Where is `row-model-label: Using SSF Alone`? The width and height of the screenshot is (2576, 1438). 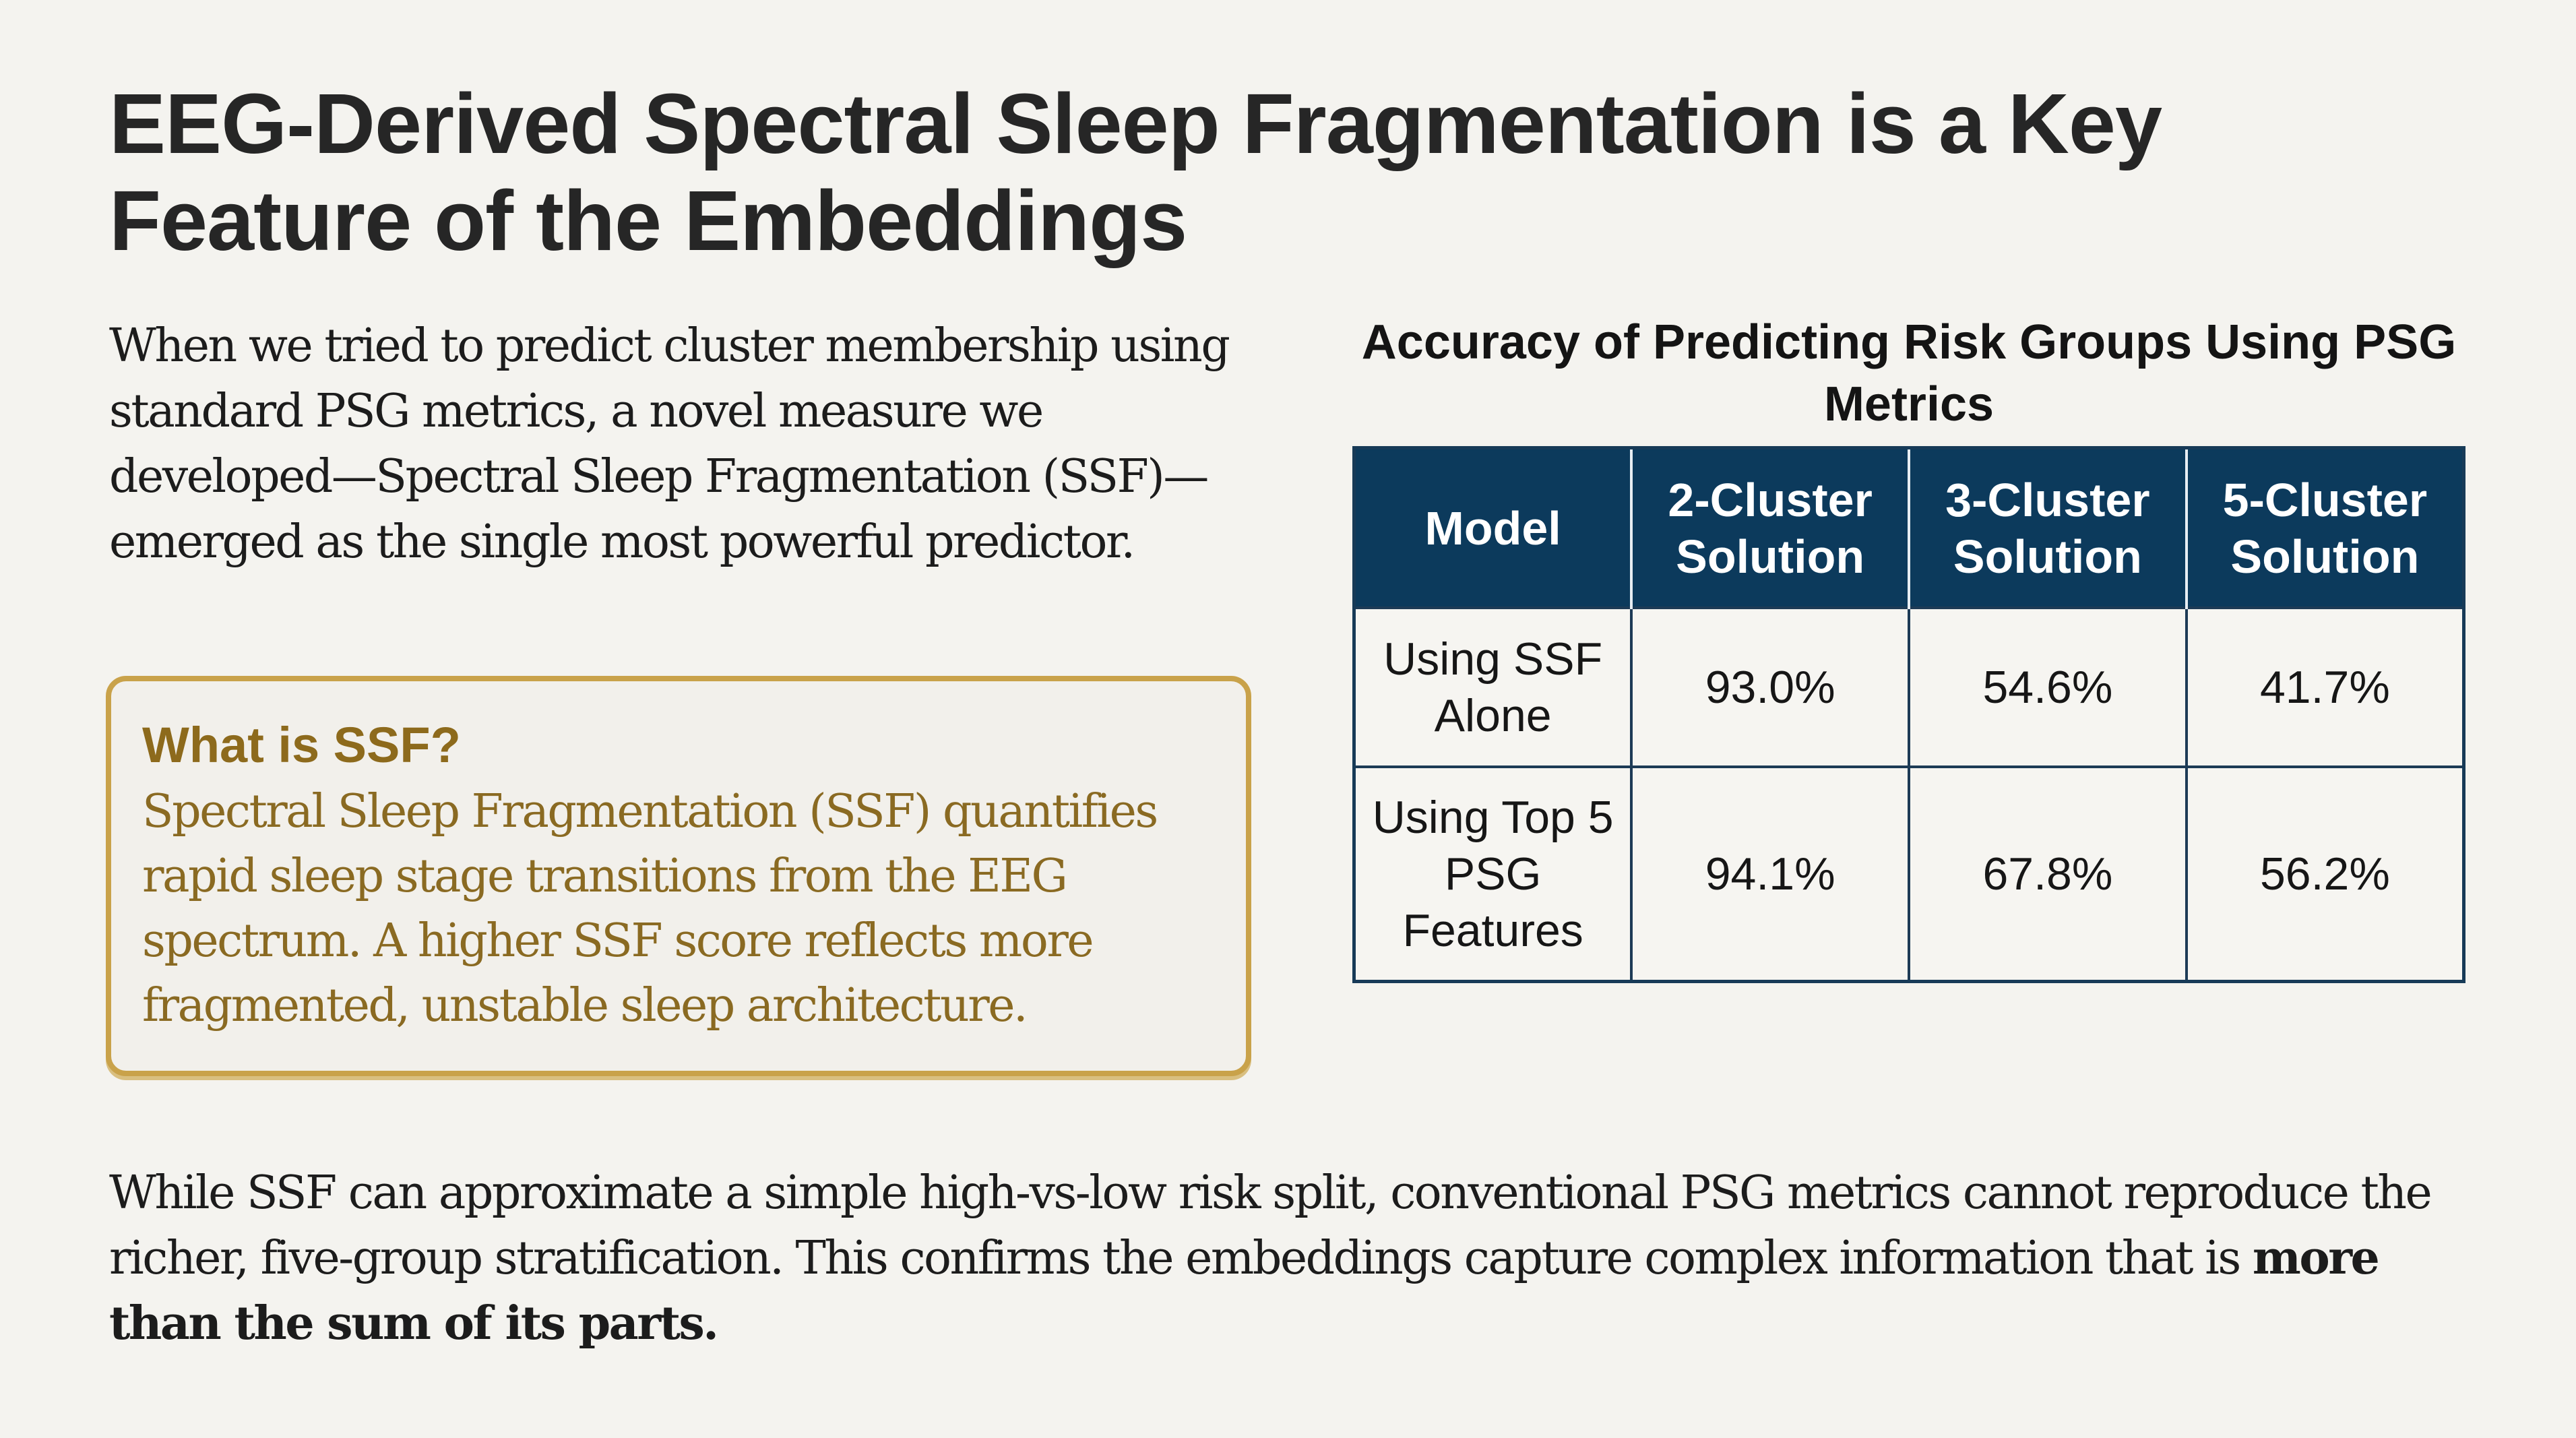
row-model-label: Using SSF Alone is located at coordinates (1492, 687).